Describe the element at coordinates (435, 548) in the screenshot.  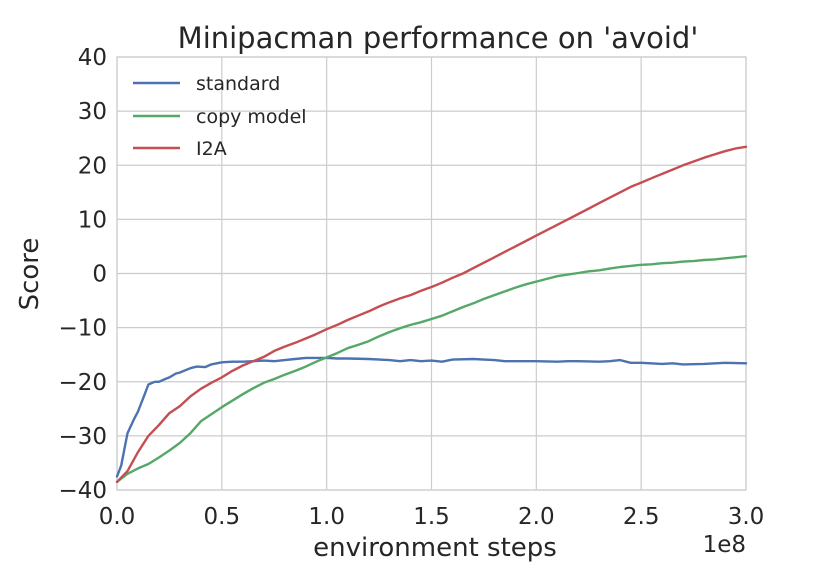
I see `x-axis-label: environment steps` at that location.